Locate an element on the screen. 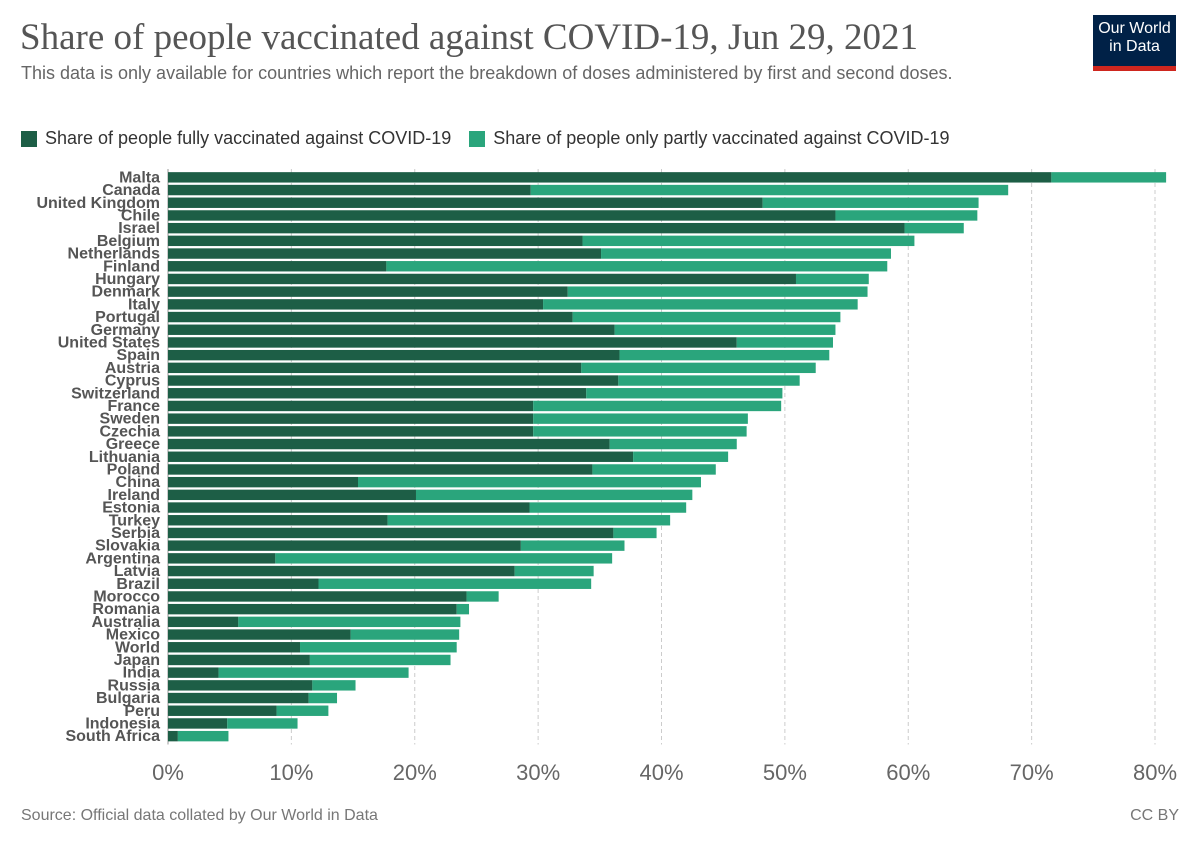 The height and width of the screenshot is (847, 1200). x-tick-label: 40% is located at coordinates (661, 772).